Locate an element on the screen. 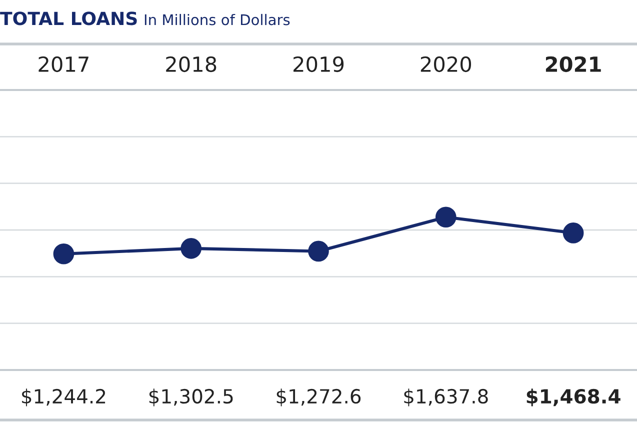  x-tick-label: 2021 is located at coordinates (573, 64).